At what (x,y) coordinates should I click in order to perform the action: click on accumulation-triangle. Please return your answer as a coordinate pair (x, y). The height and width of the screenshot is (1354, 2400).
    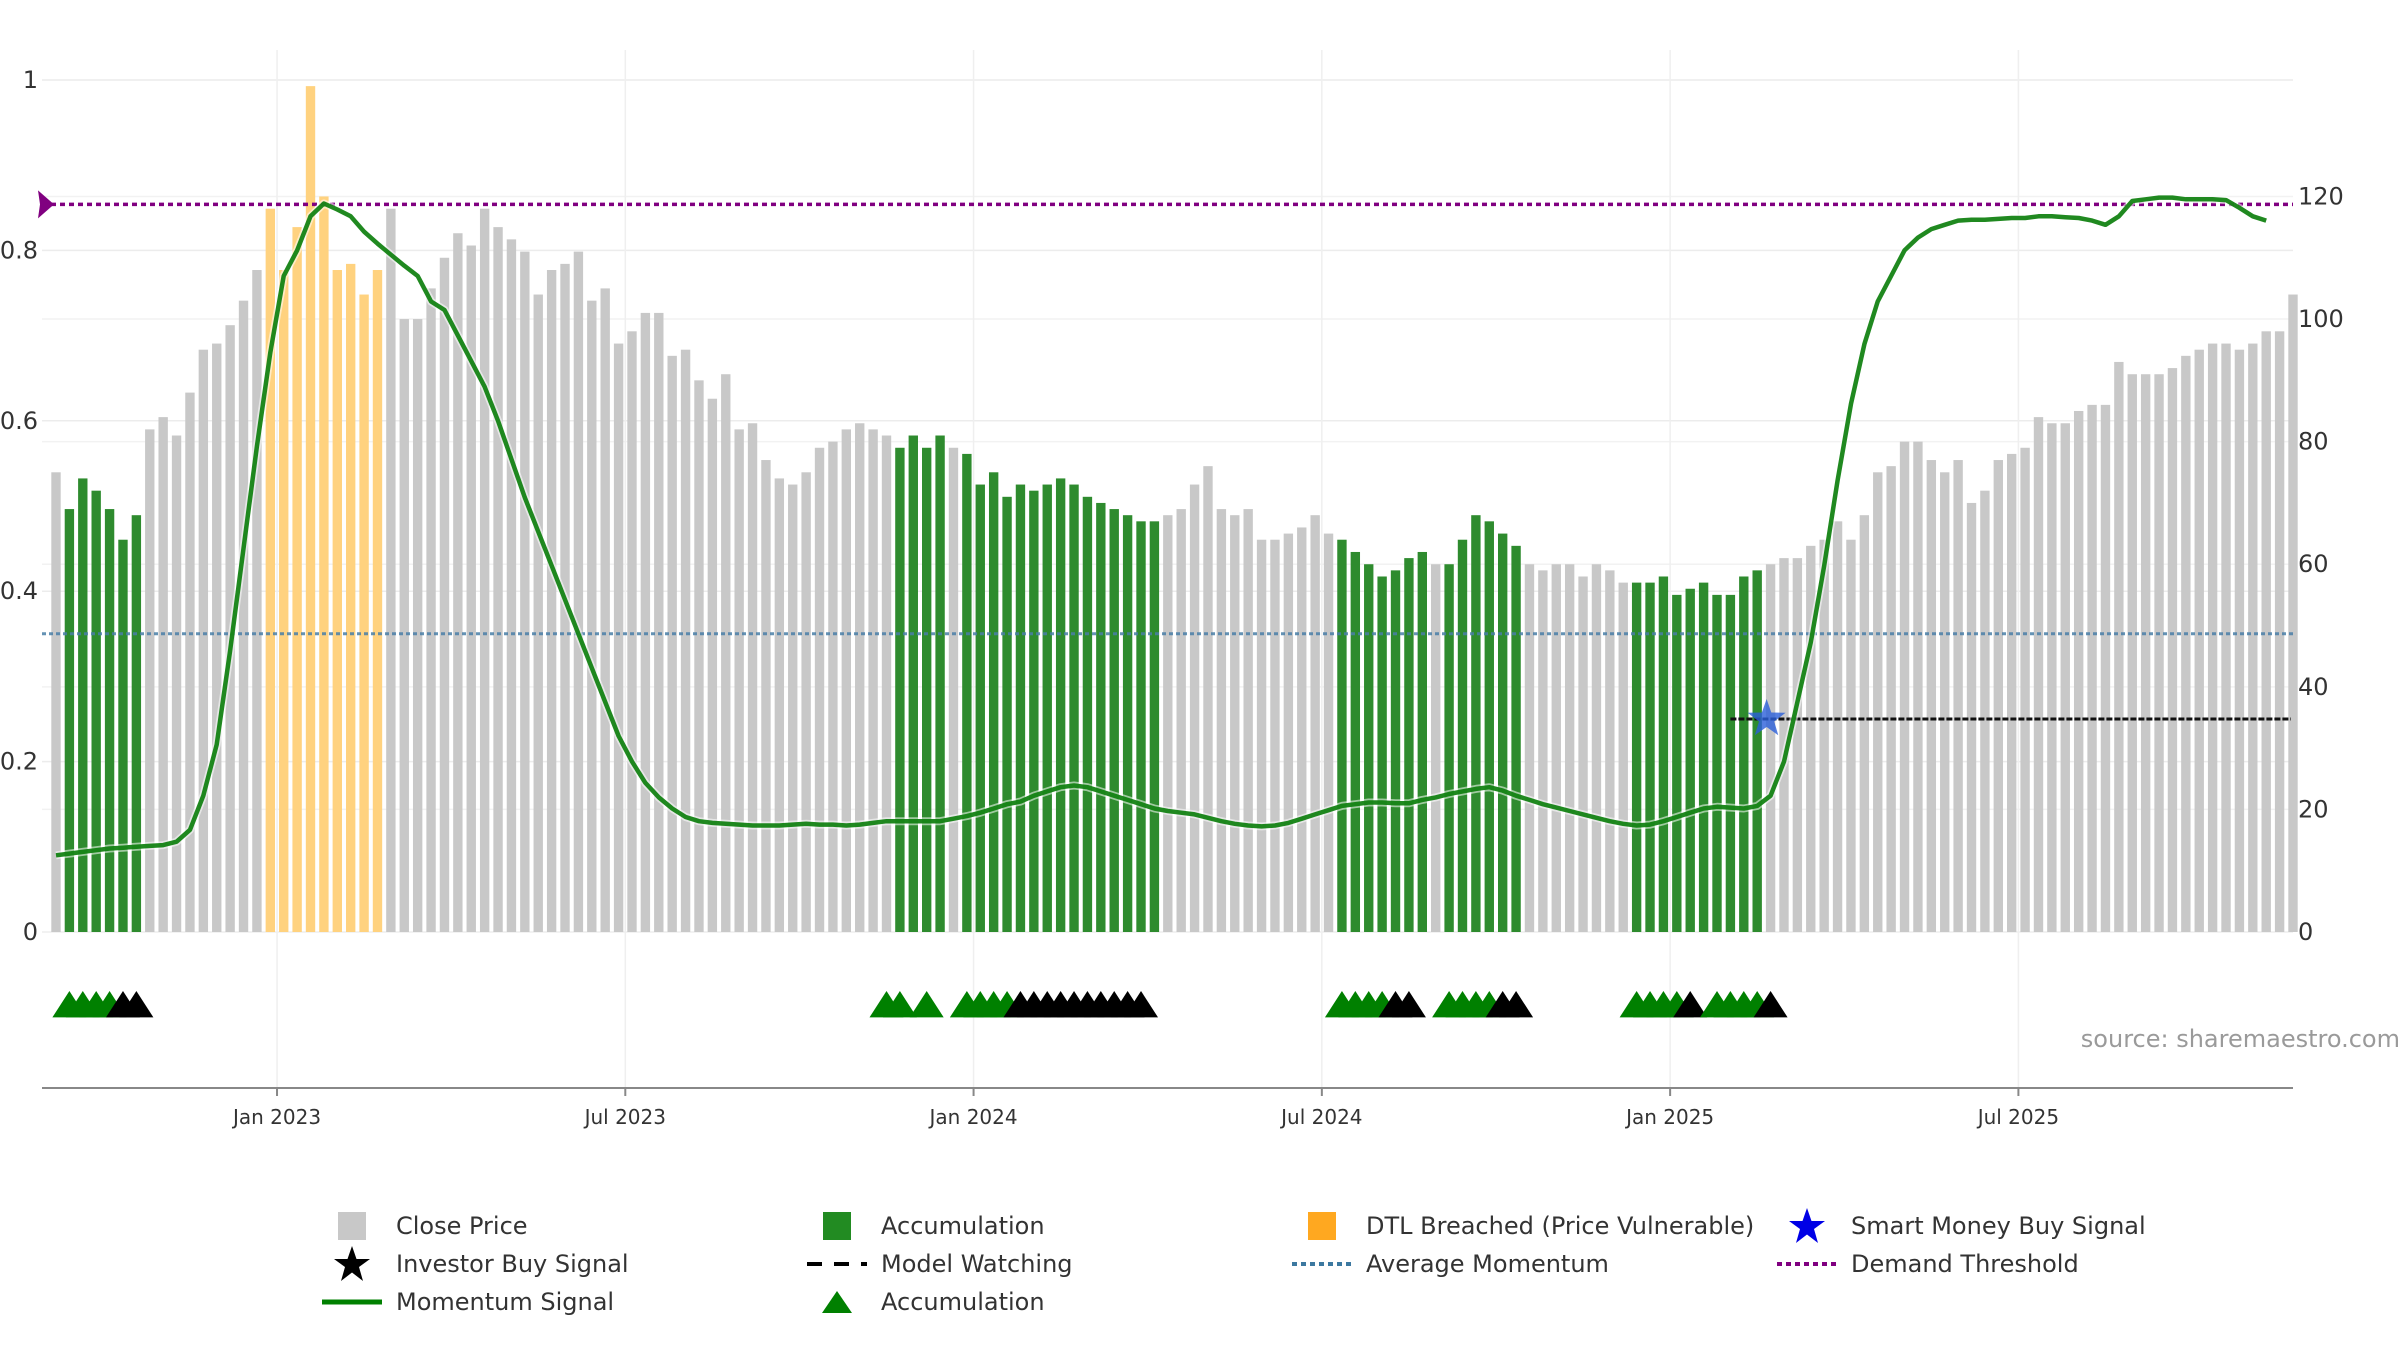
    Looking at the image, I should click on (926, 1004).